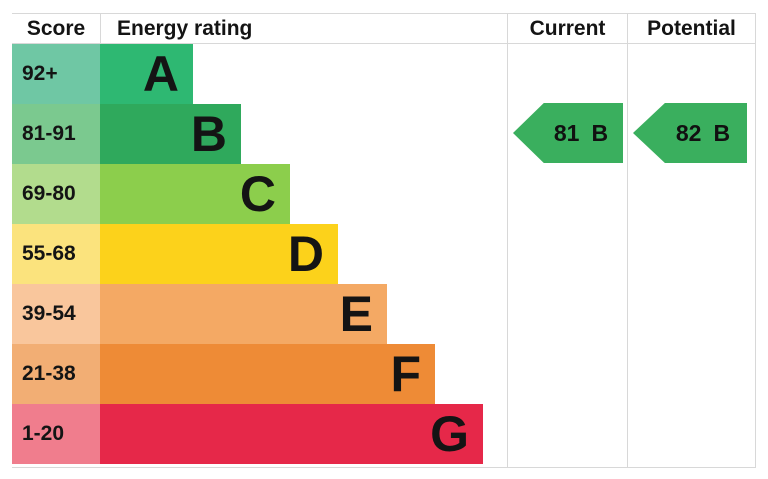 Image resolution: width=768 pixels, height=479 pixels. Describe the element at coordinates (755, 241) in the screenshot. I see `table-right-border` at that location.